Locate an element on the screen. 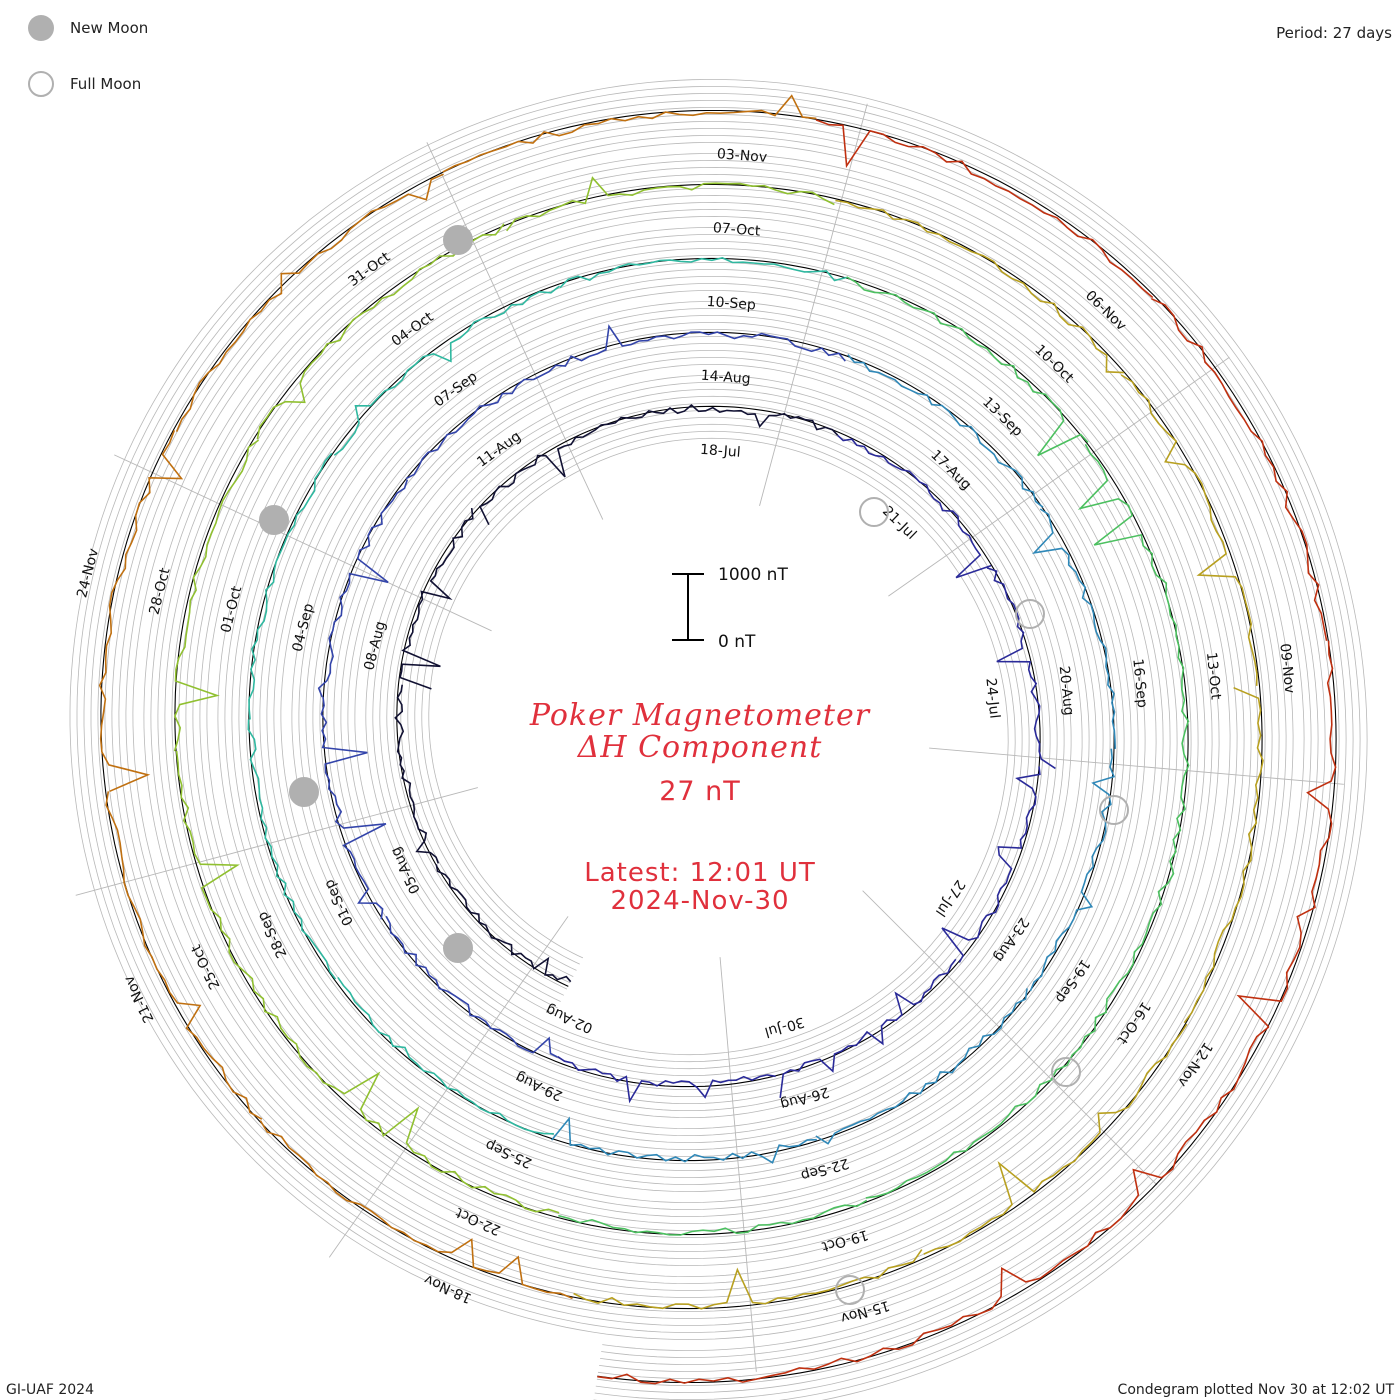 This screenshot has height=1400, width=1400. scale-bottom-label: 0 nT is located at coordinates (737, 642).